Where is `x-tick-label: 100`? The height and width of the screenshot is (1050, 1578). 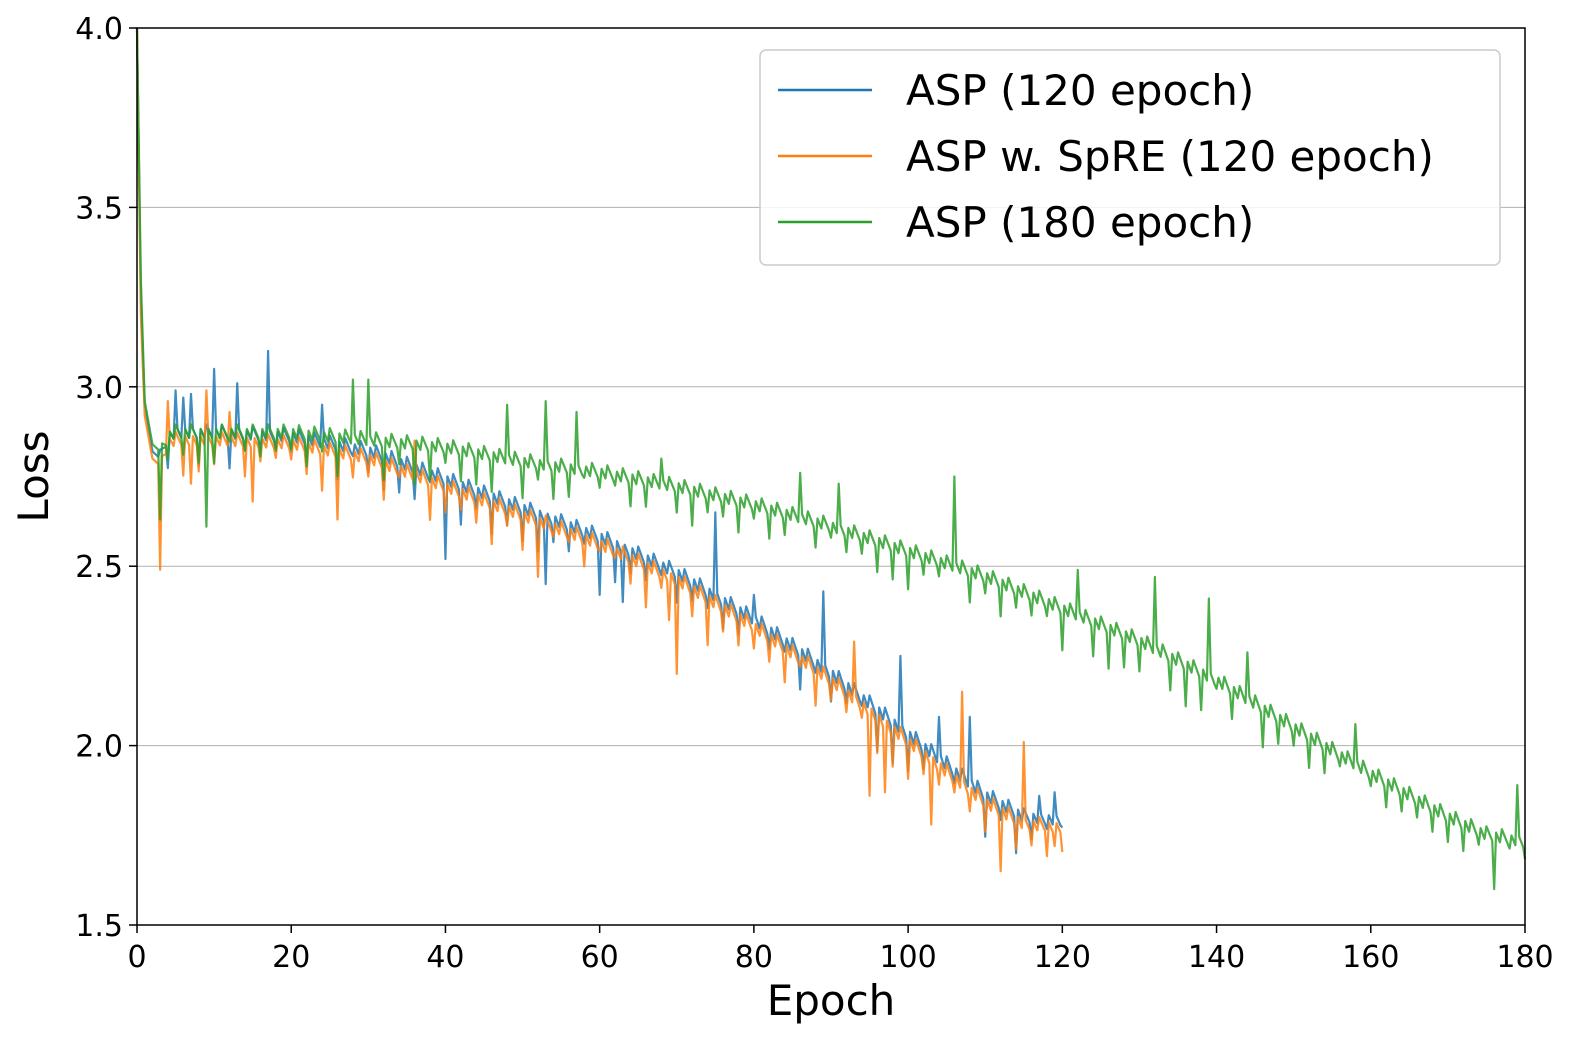 x-tick-label: 100 is located at coordinates (907, 957).